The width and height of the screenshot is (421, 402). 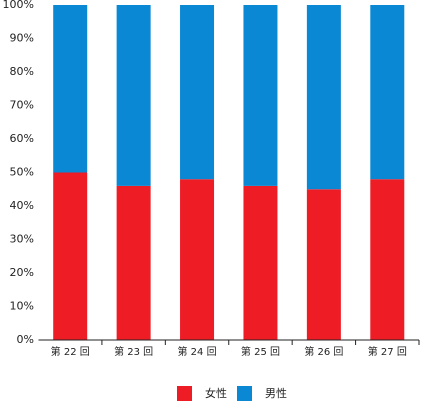 What do you see at coordinates (22, 272) in the screenshot?
I see `y-tick-label: 20%` at bounding box center [22, 272].